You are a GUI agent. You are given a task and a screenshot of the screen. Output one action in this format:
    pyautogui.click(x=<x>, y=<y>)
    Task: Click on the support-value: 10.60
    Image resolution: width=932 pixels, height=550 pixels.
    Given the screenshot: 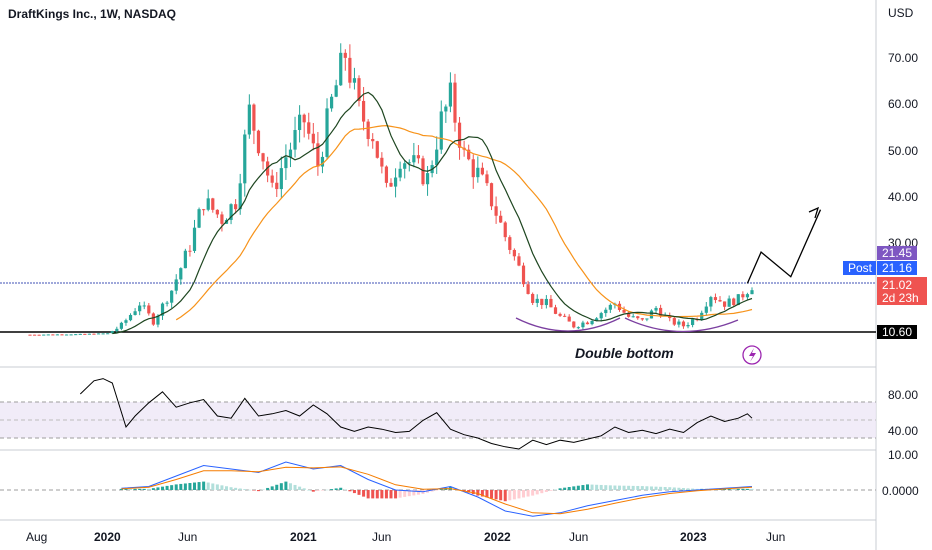 What is the action you would take?
    pyautogui.click(x=897, y=332)
    